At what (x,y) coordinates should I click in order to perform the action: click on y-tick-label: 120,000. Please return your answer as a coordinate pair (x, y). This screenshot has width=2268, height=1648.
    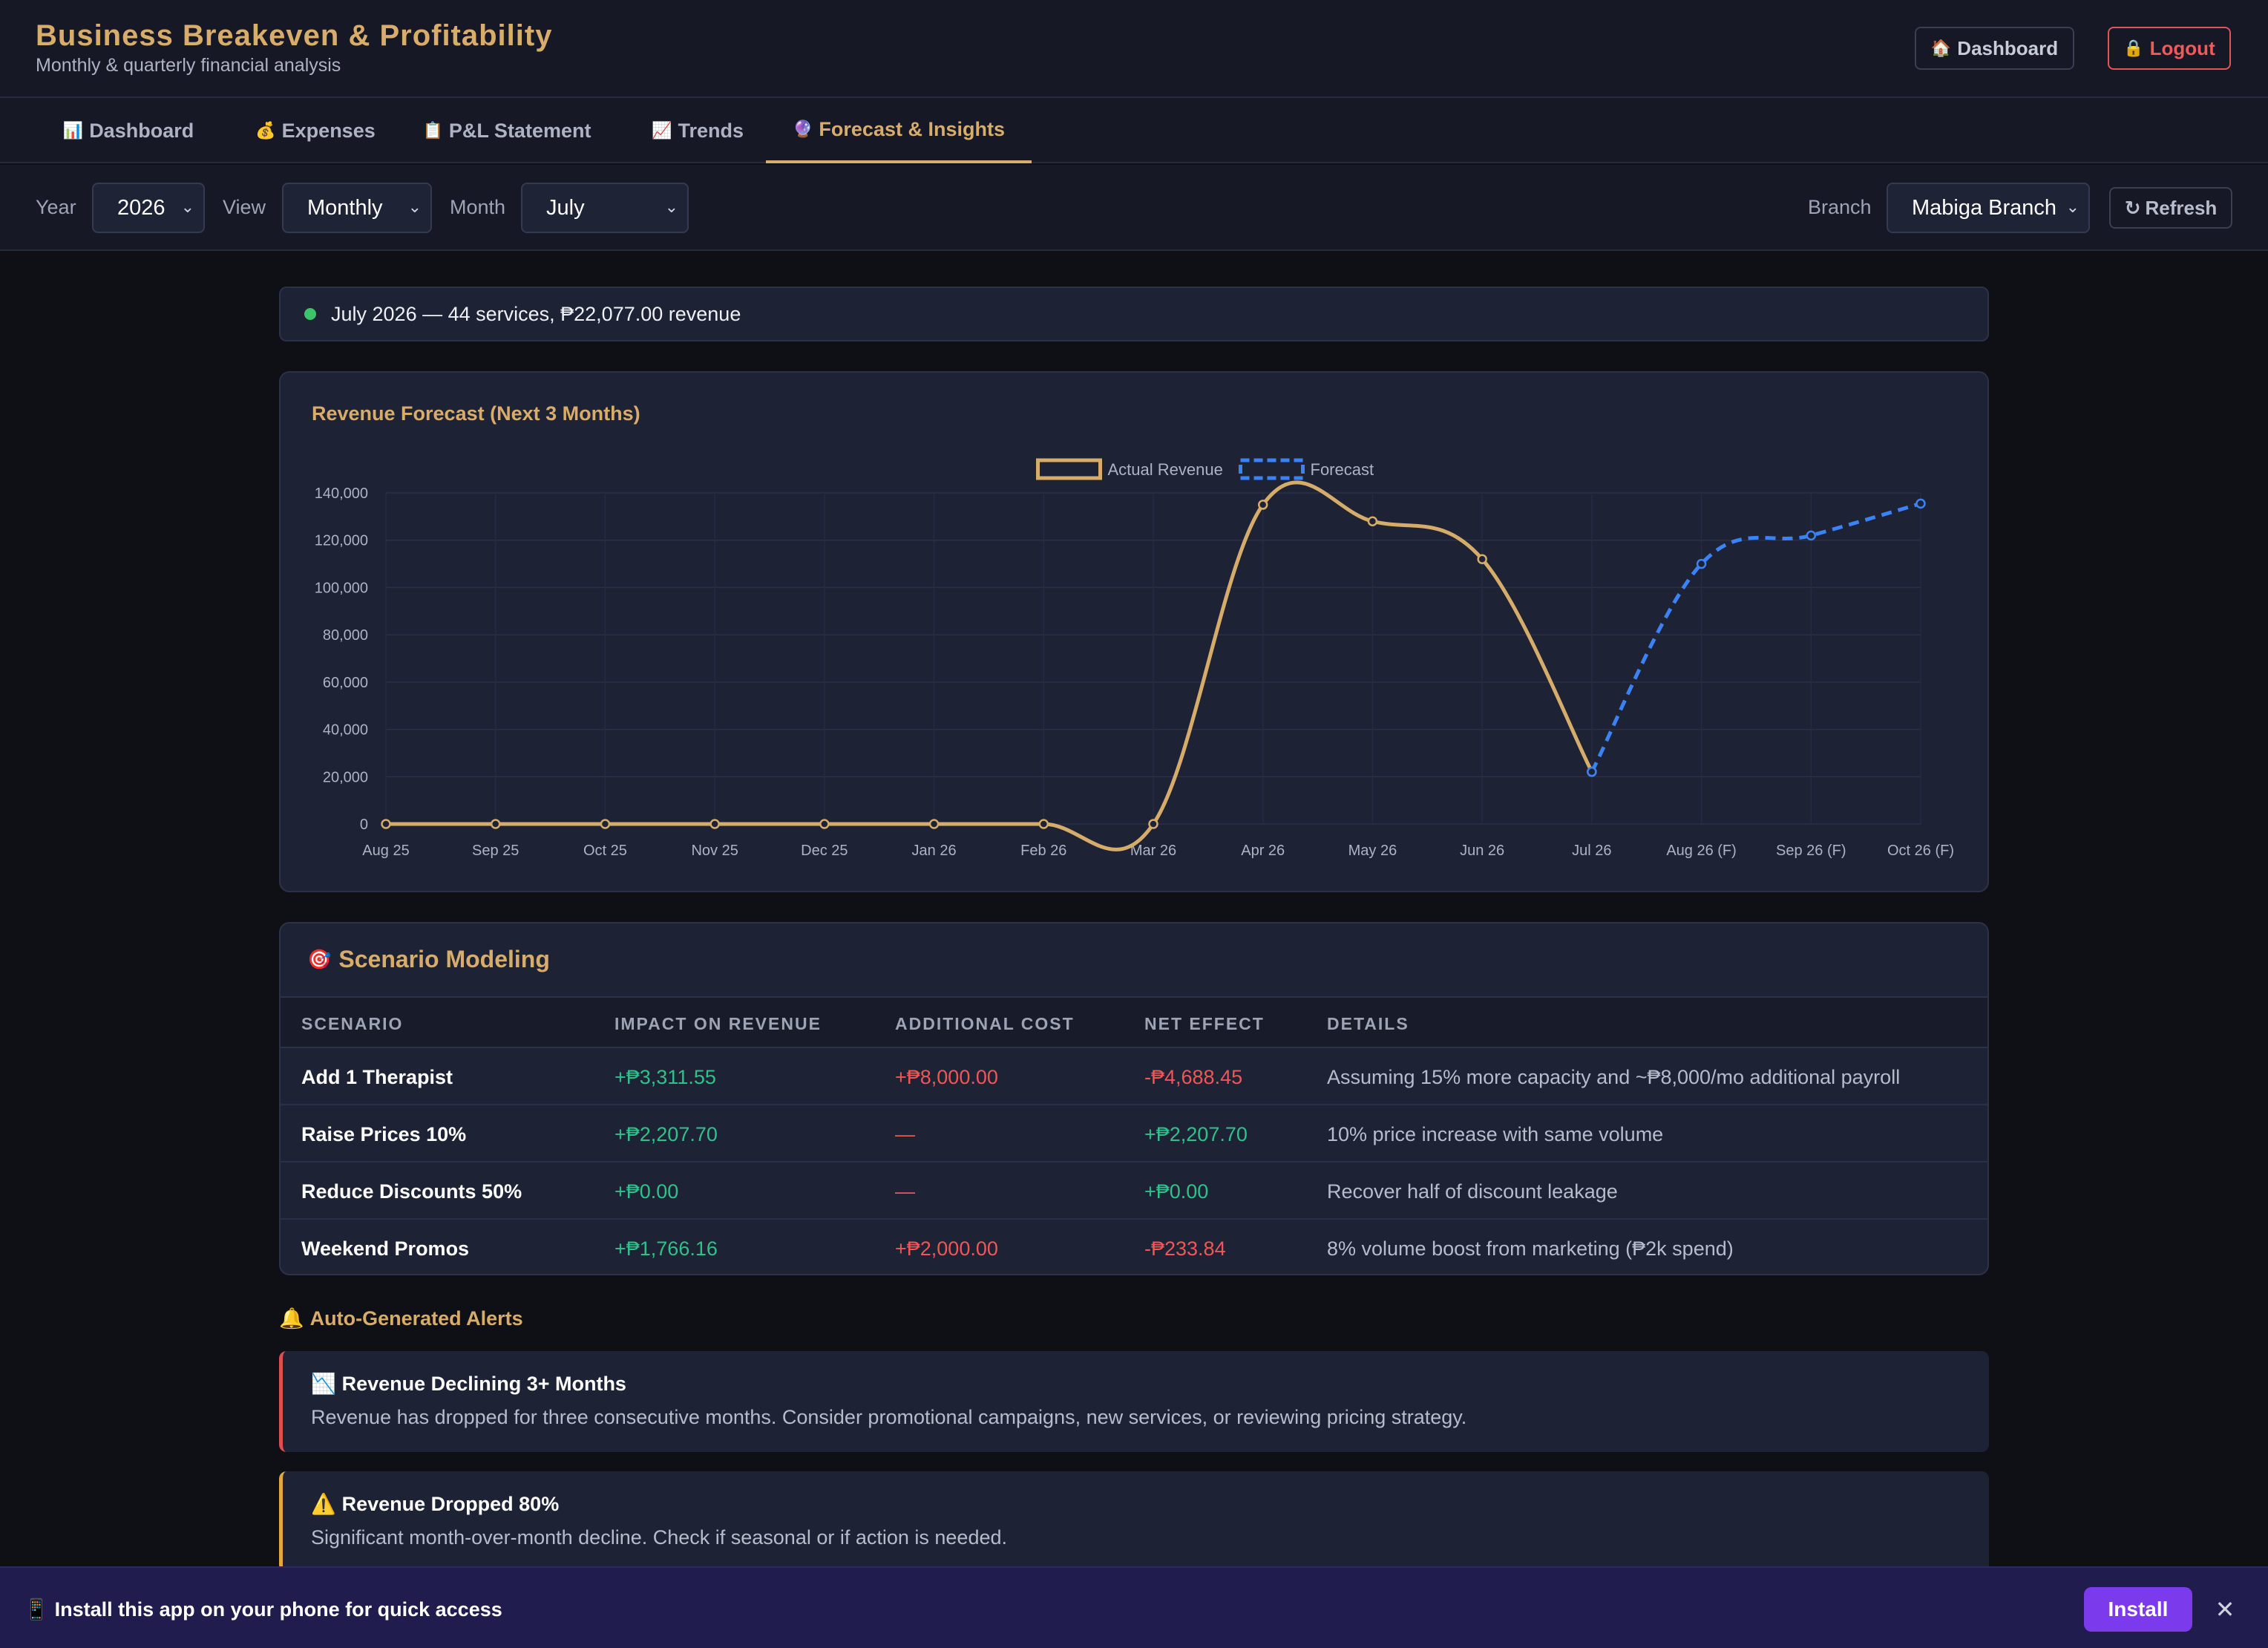
    Looking at the image, I should click on (341, 541).